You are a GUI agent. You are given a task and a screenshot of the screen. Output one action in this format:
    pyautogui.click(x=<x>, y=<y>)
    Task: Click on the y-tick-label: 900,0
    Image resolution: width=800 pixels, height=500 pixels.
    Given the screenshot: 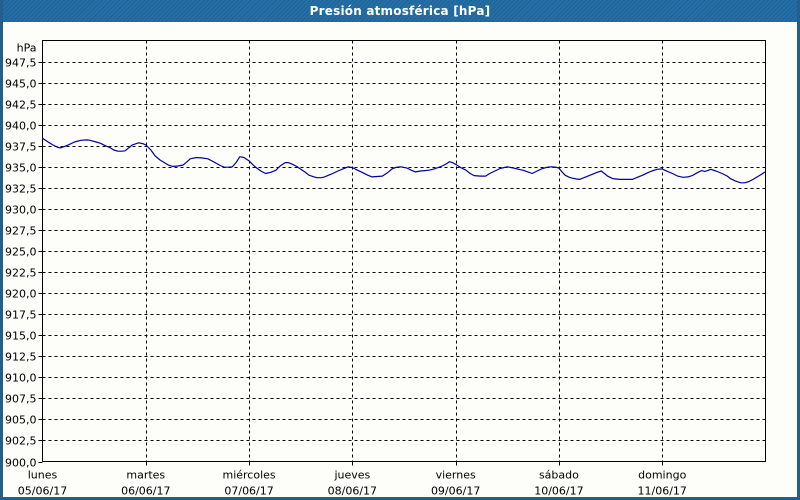 What is the action you would take?
    pyautogui.click(x=21, y=463)
    